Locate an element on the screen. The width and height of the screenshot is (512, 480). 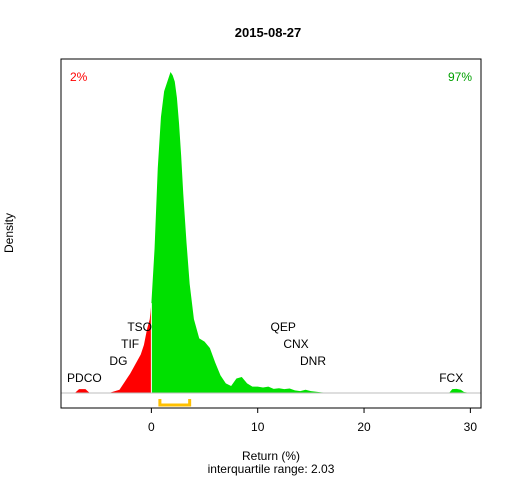
x-tick-label: 0 is located at coordinates (151, 427).